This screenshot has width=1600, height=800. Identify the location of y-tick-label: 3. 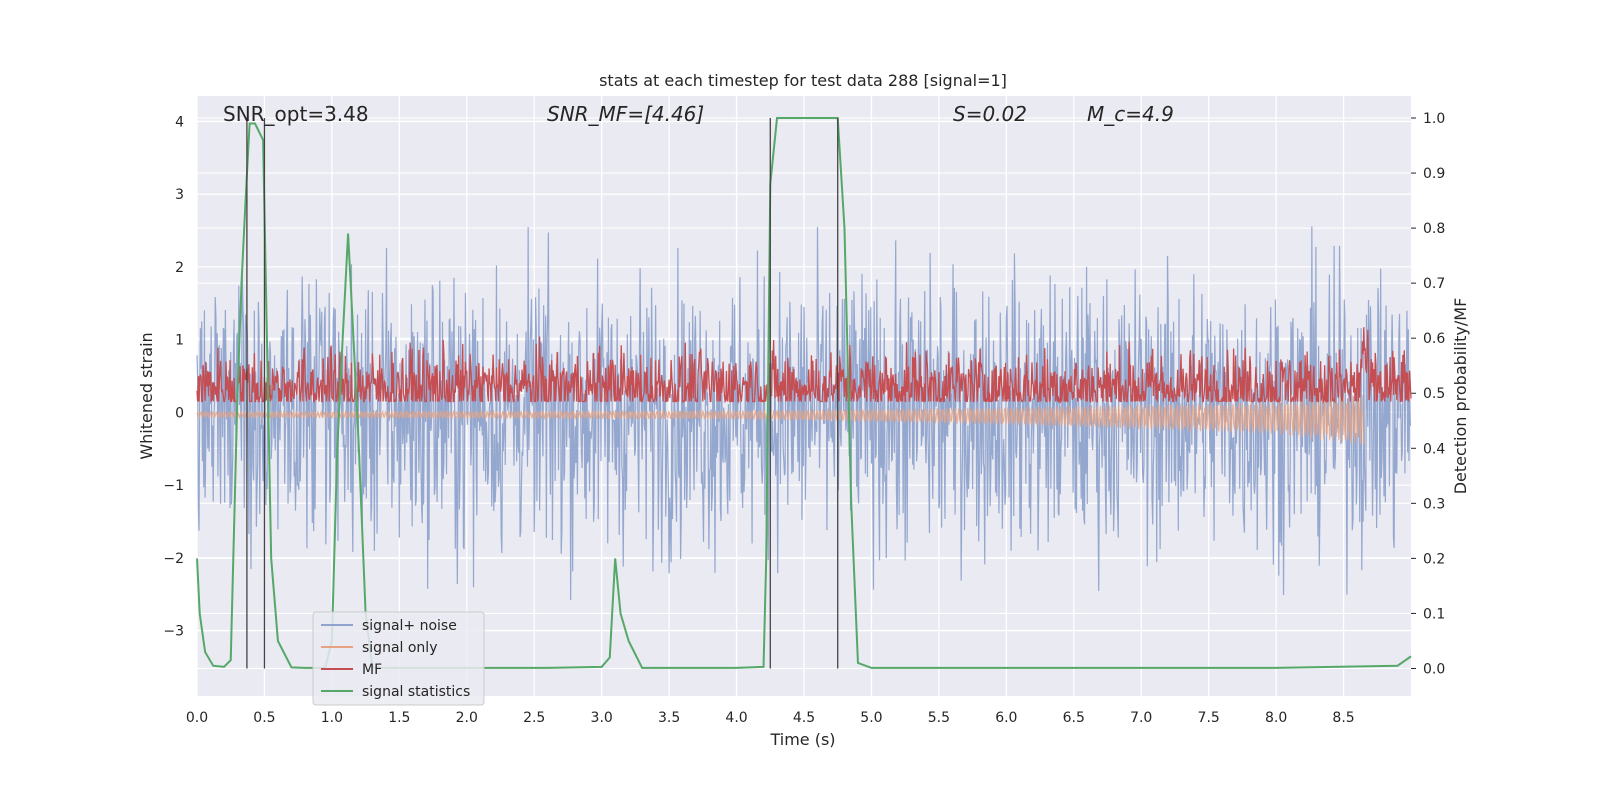
(179, 195).